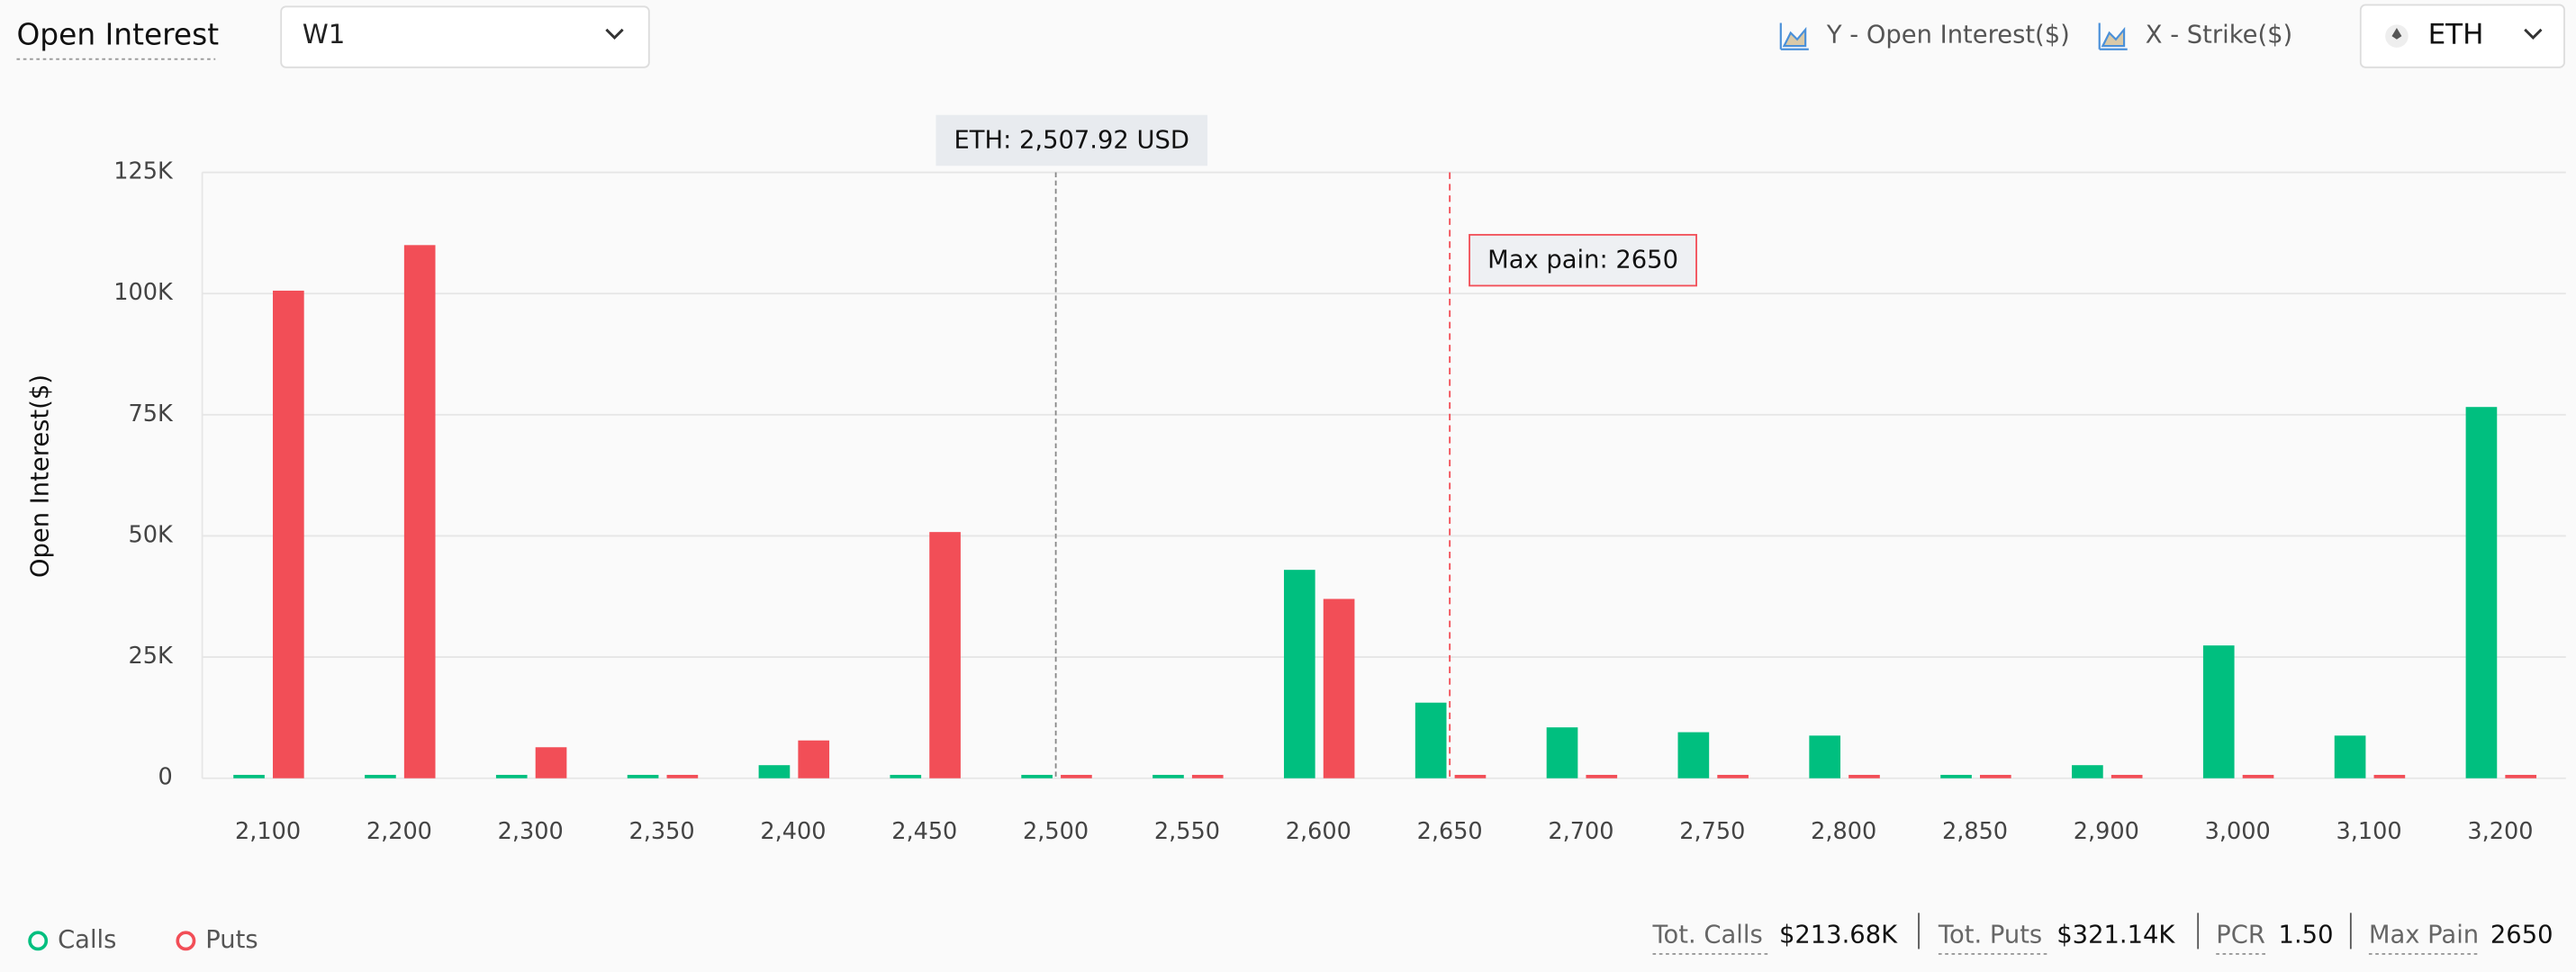  What do you see at coordinates (924, 831) in the screenshot?
I see `x-tick-label: 2,450` at bounding box center [924, 831].